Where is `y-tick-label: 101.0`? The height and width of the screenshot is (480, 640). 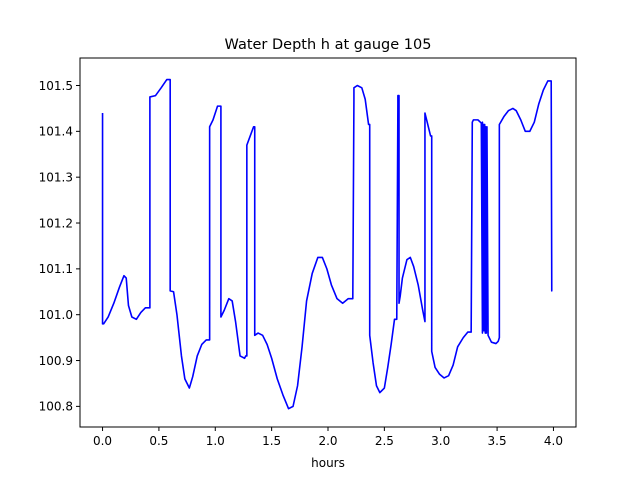 y-tick-label: 101.0 is located at coordinates (56, 315).